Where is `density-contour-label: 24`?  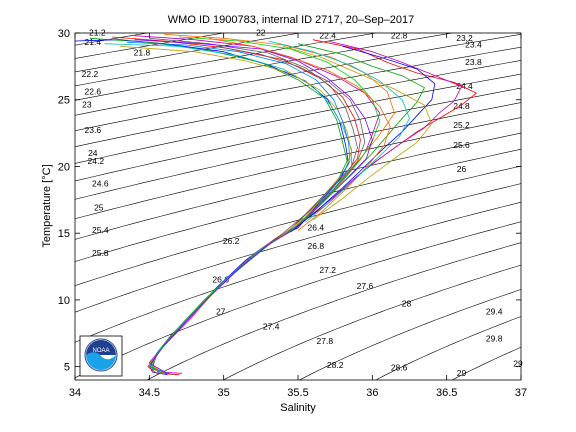
density-contour-label: 24 is located at coordinates (93, 153).